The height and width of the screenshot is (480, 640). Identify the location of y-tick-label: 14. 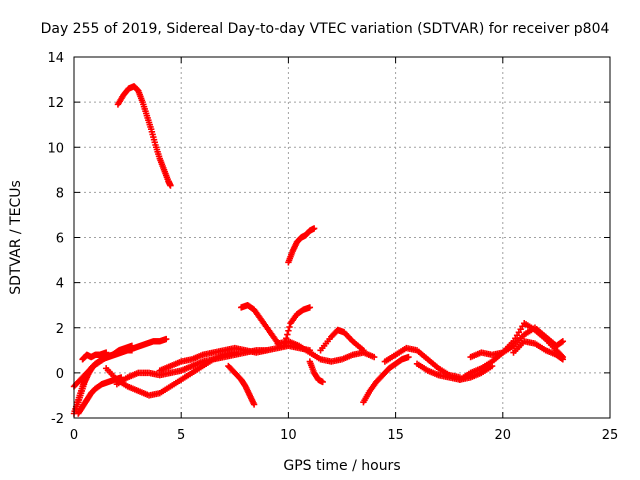
(55, 58).